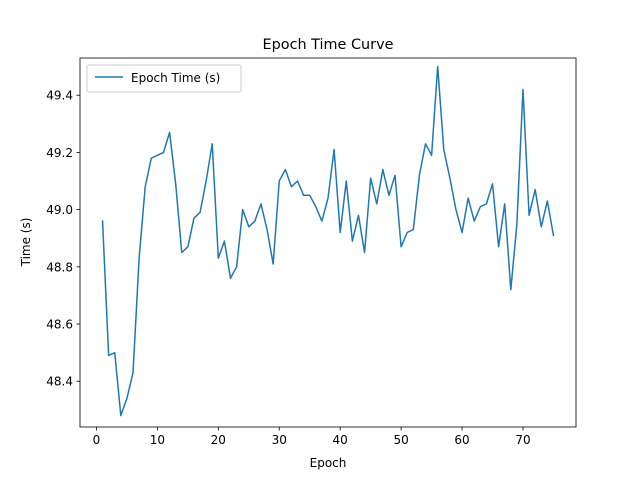 The height and width of the screenshot is (480, 640). What do you see at coordinates (26, 243) in the screenshot?
I see `y-axis-label: Time (s)` at bounding box center [26, 243].